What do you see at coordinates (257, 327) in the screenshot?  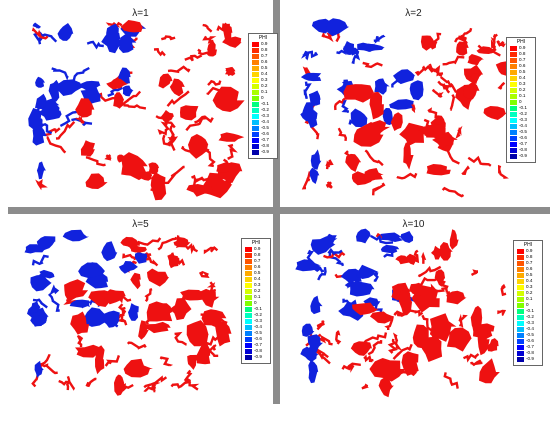 I see `colorbar-entry: -0.4` at bounding box center [257, 327].